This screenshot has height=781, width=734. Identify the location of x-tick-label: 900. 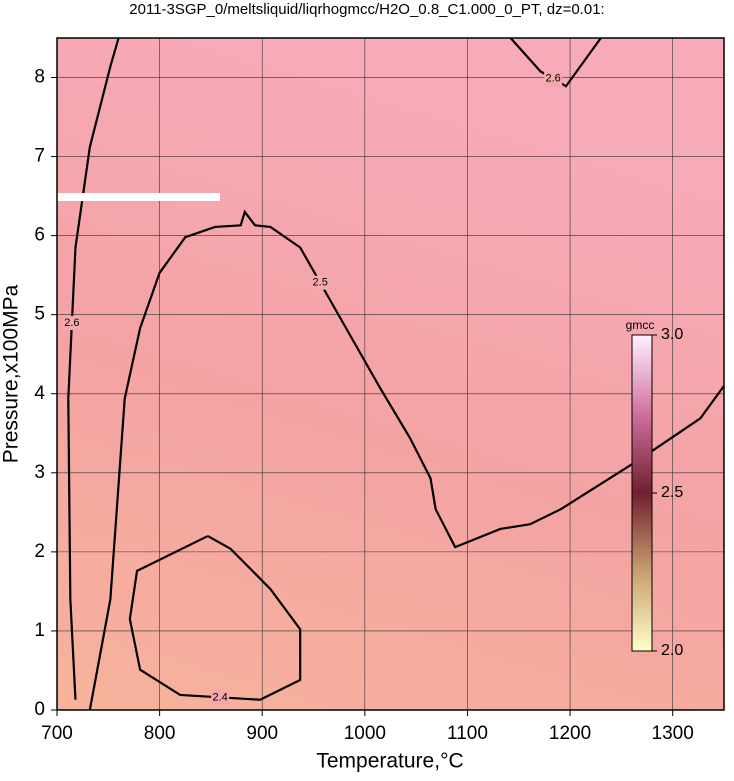
(262, 733).